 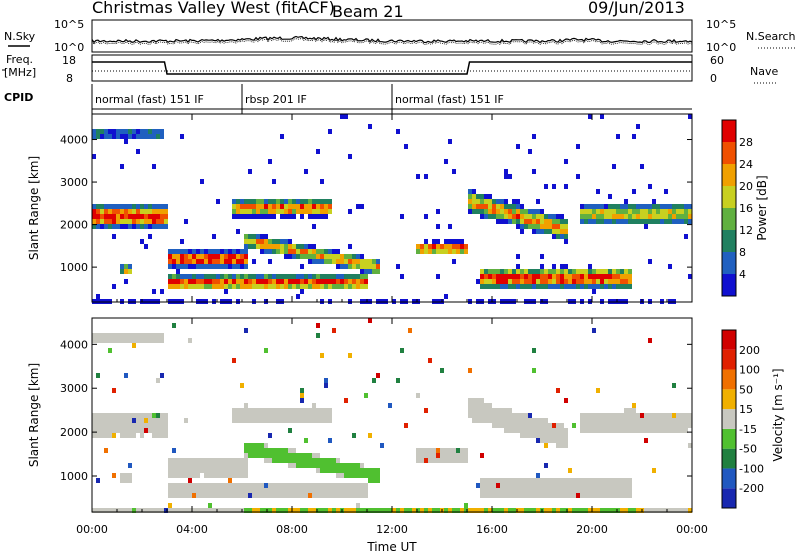 What do you see at coordinates (34, 208) in the screenshot?
I see `power-ylabel: Slant Range [km]` at bounding box center [34, 208].